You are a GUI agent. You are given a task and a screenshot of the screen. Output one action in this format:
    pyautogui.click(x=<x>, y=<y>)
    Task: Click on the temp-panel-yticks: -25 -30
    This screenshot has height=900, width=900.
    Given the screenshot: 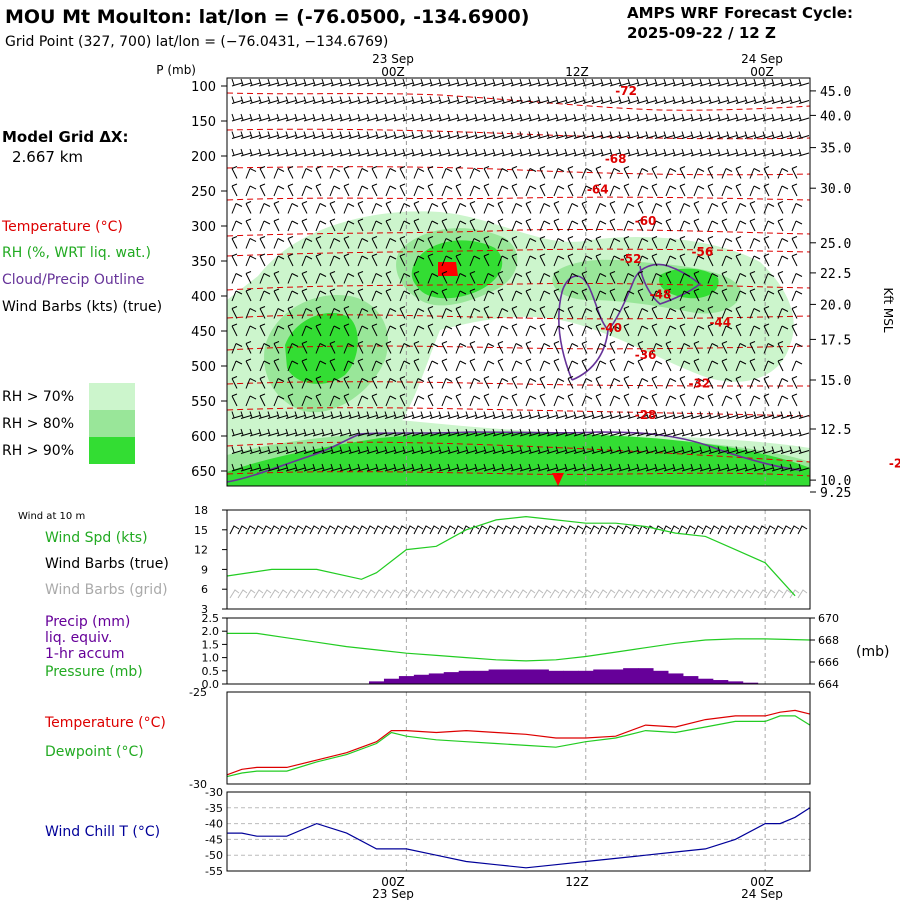 What is the action you would take?
    pyautogui.click(x=198, y=738)
    